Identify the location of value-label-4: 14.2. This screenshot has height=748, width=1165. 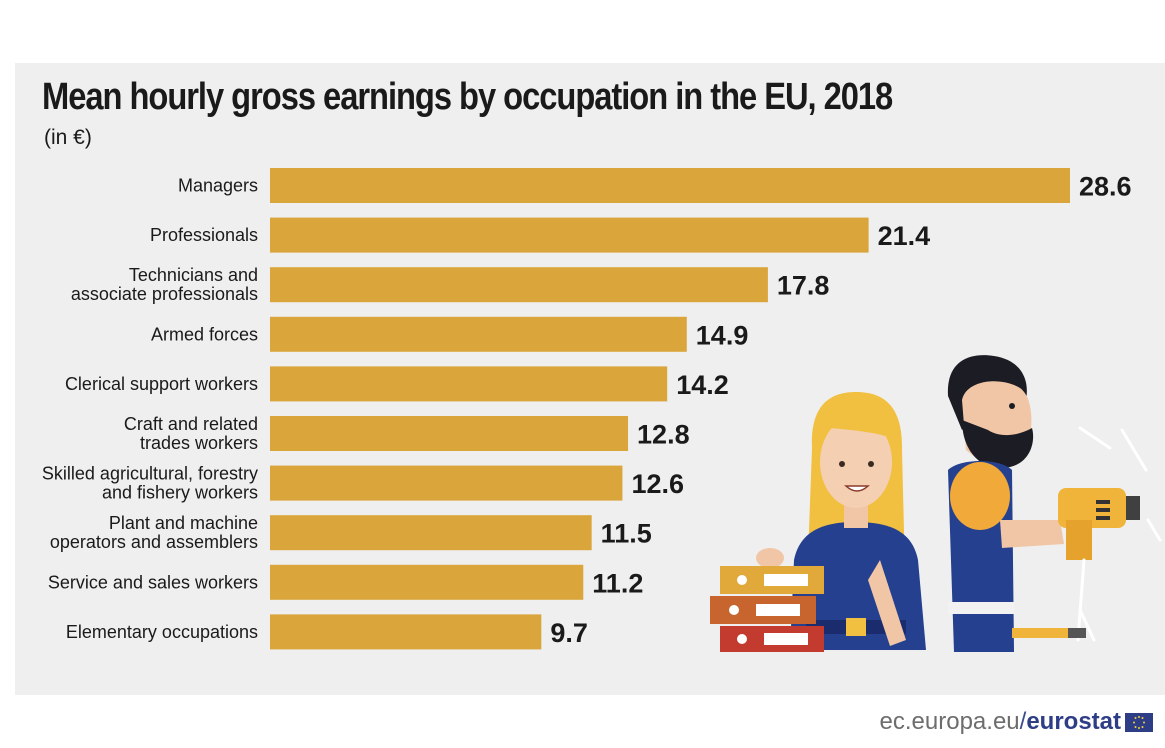
(702, 385).